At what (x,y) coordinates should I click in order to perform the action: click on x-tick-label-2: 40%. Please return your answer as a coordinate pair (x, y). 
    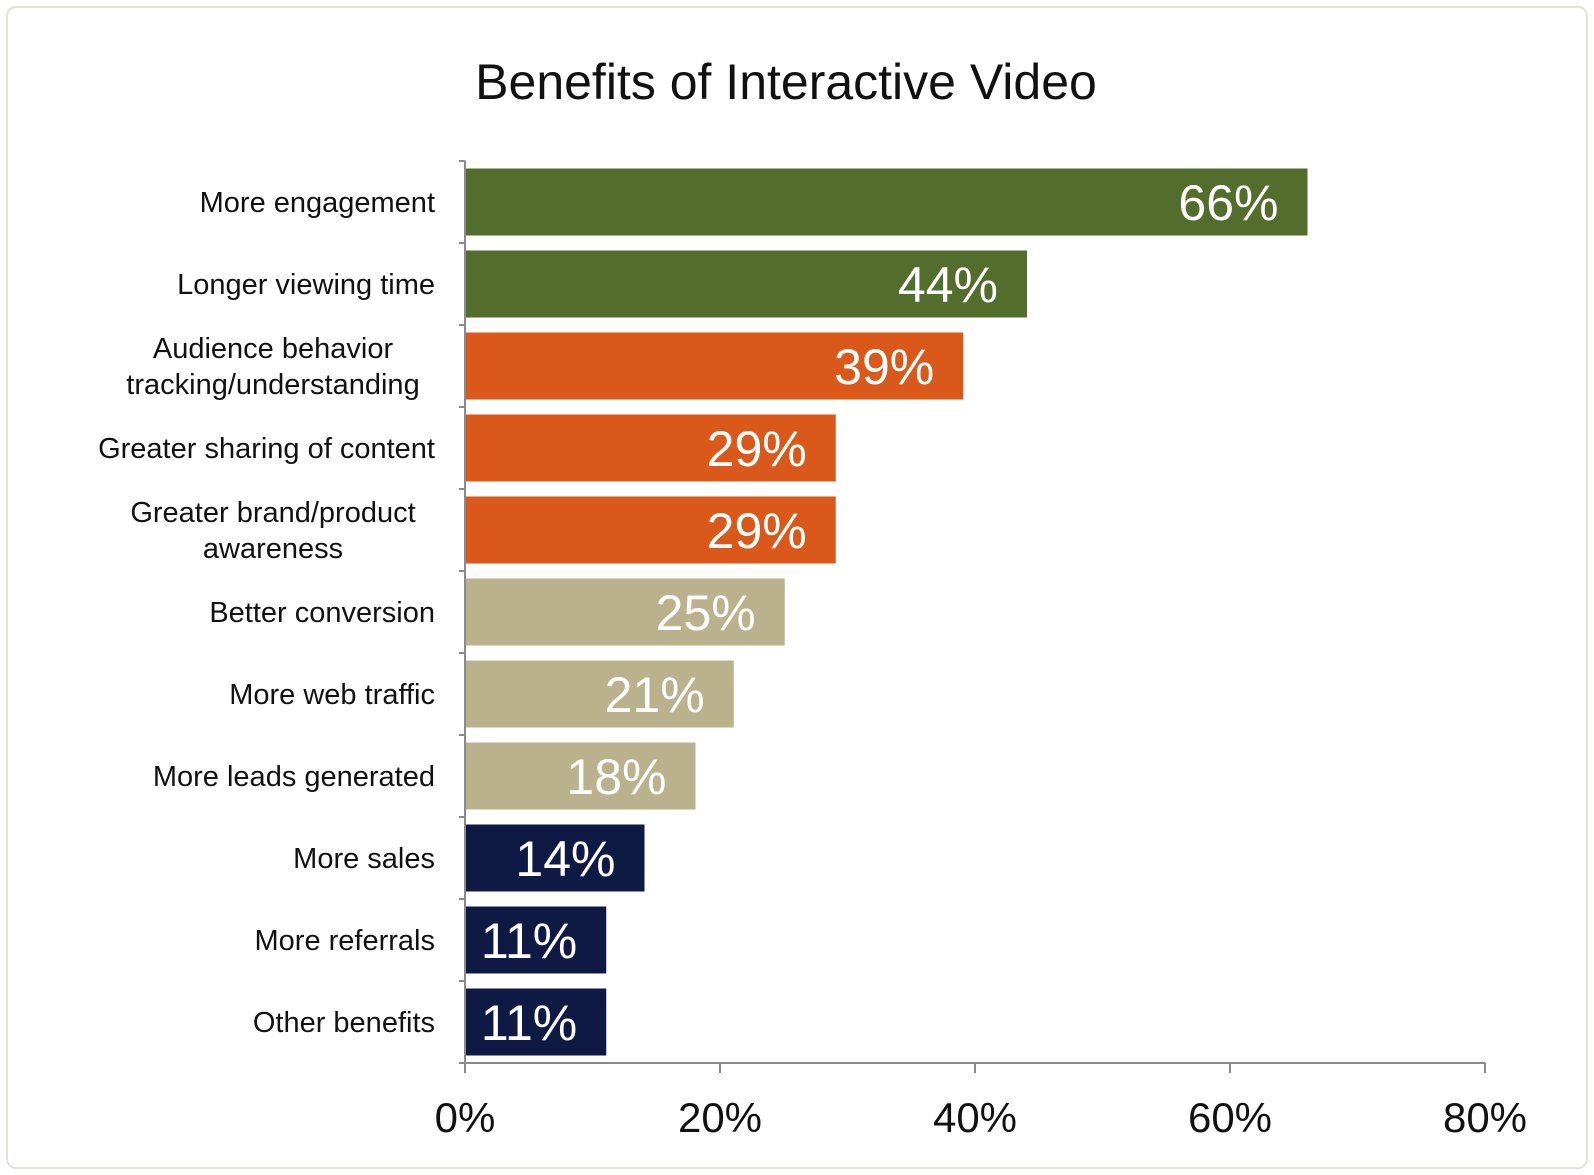
    Looking at the image, I should click on (975, 1117).